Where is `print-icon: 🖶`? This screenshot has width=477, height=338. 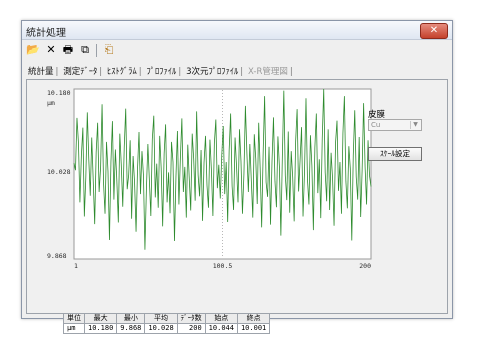 print-icon: 🖶 is located at coordinates (68, 49).